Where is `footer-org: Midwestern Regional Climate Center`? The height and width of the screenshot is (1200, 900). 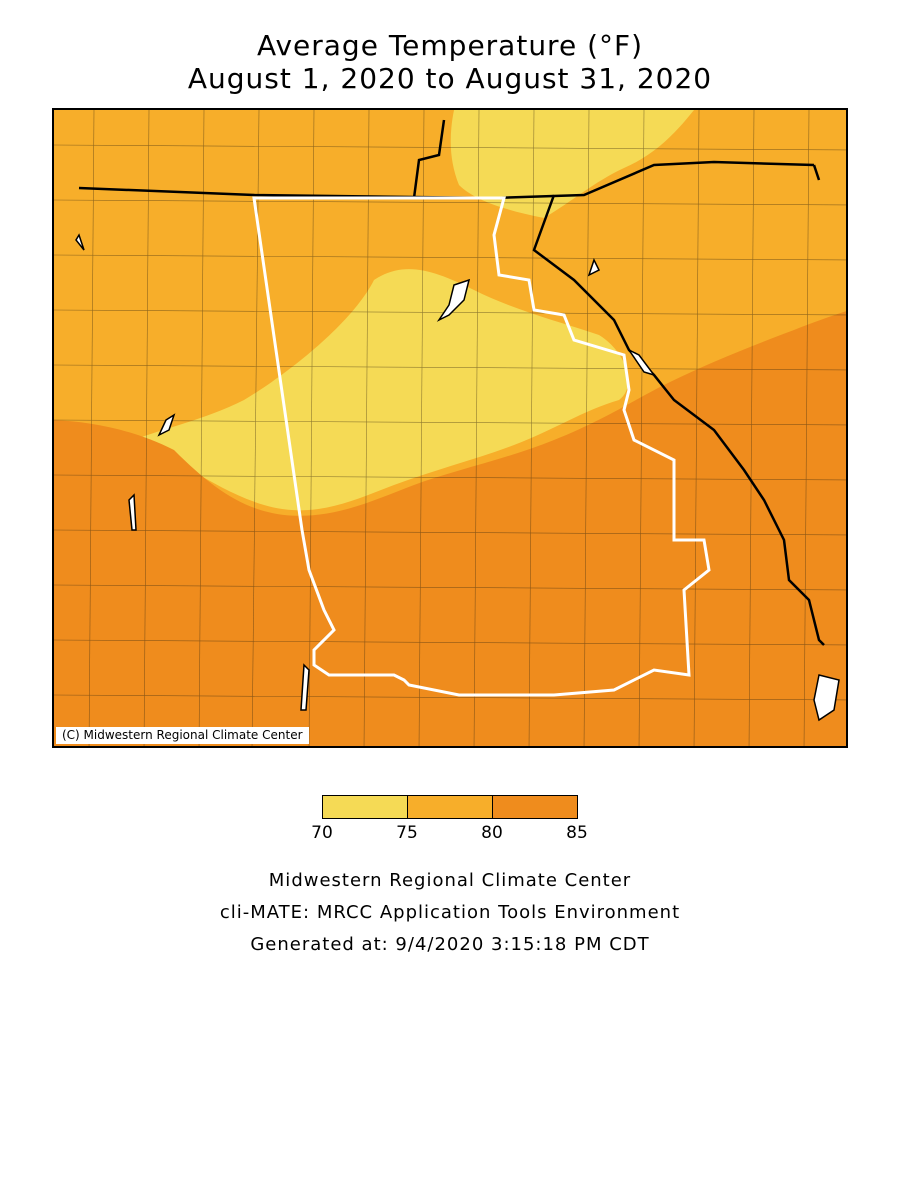
footer-org: Midwestern Regional Climate Center is located at coordinates (450, 880).